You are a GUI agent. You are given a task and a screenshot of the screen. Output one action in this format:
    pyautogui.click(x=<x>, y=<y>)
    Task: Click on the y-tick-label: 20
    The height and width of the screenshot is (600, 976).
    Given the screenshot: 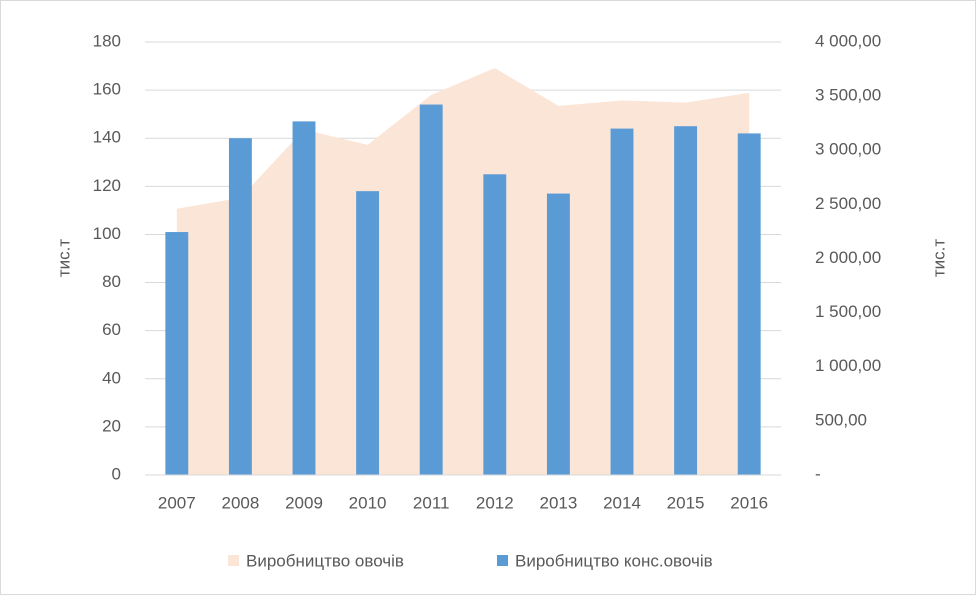 What is the action you would take?
    pyautogui.click(x=111, y=425)
    